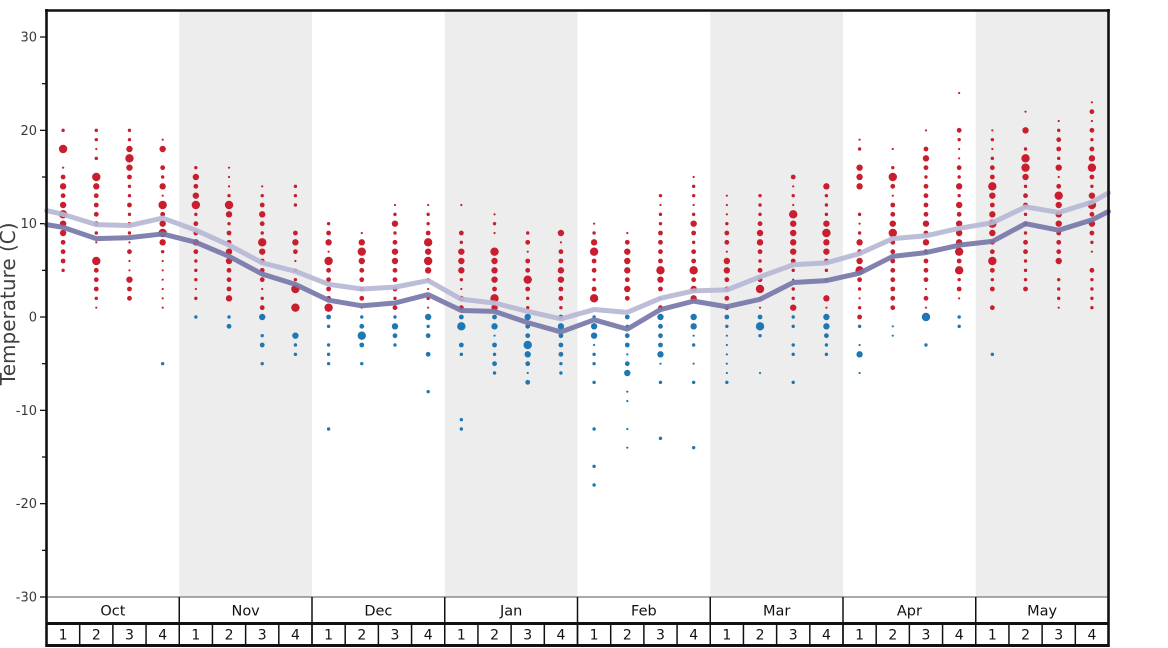  I want to click on week-number-label: 1, so click(992, 636).